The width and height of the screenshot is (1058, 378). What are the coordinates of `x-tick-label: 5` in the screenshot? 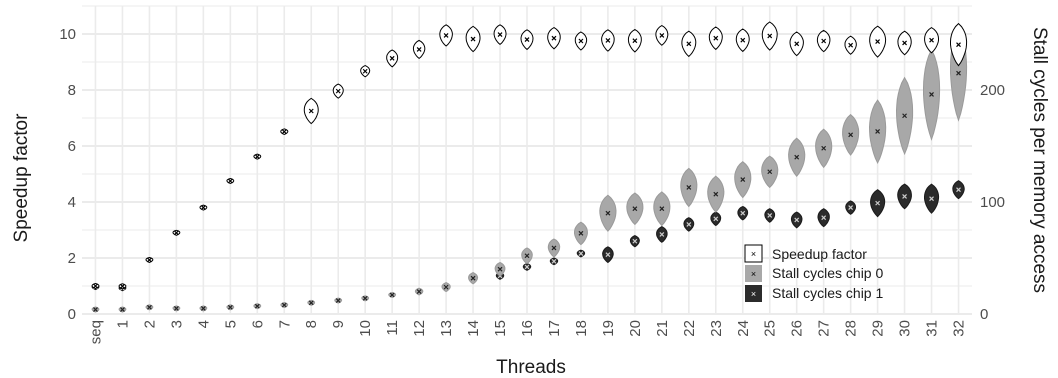 It's located at (230, 324).